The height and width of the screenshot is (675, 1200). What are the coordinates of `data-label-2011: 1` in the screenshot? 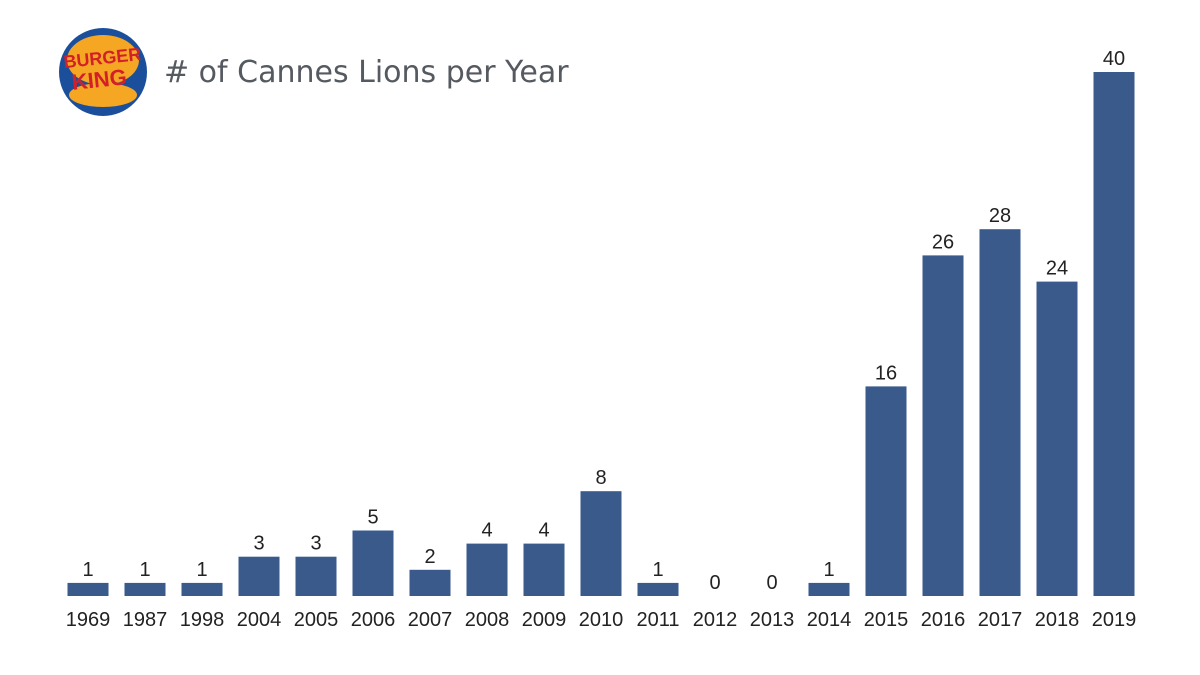 It's located at (657, 570).